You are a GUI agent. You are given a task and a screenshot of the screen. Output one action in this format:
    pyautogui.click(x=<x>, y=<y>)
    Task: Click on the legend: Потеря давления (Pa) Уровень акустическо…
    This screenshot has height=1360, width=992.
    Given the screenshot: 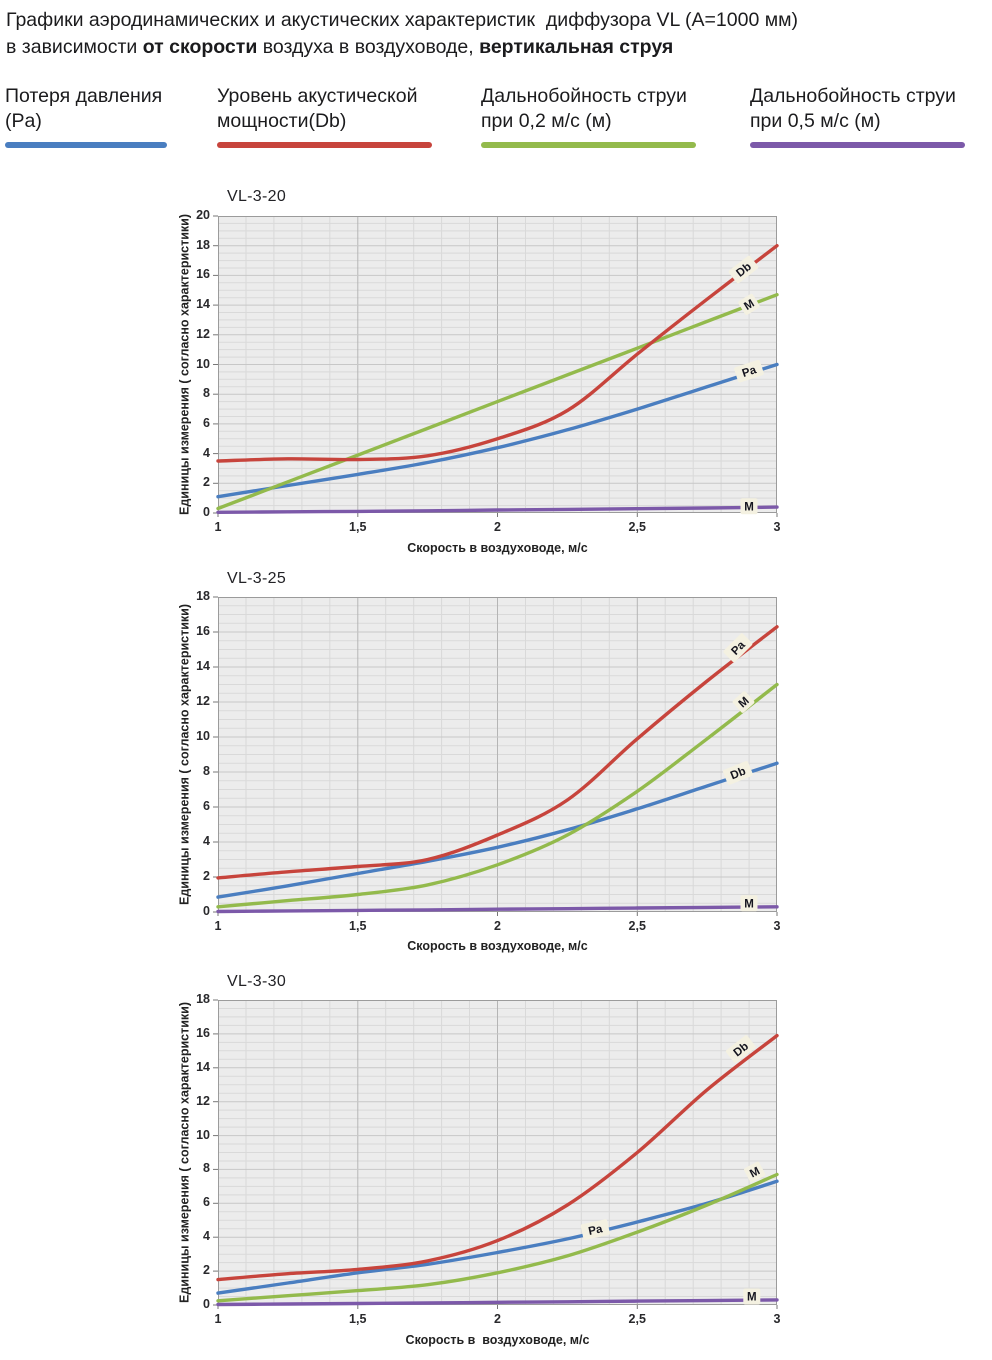 What is the action you would take?
    pyautogui.click(x=496, y=80)
    